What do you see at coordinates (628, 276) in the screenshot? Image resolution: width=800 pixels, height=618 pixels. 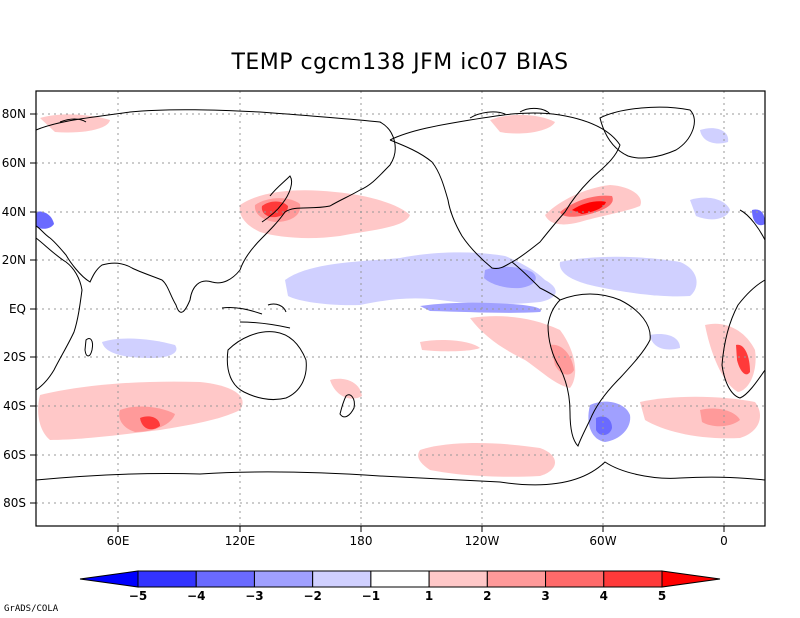 I see `cold-anomaly-atlantic` at bounding box center [628, 276].